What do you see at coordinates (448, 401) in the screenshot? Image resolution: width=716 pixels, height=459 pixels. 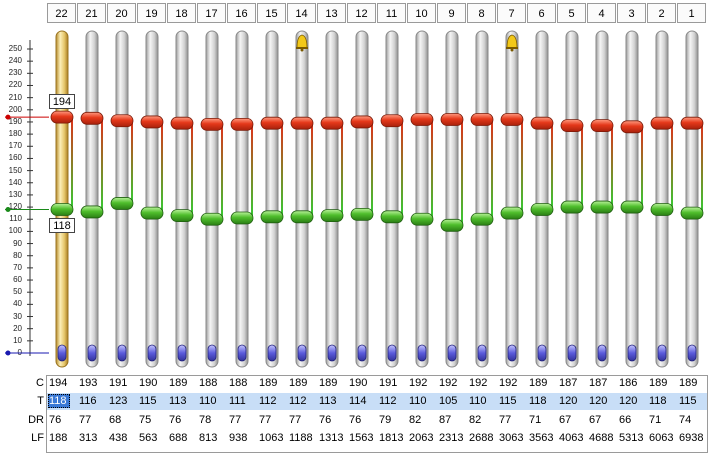 I see `table-cell-t: 105` at bounding box center [448, 401].